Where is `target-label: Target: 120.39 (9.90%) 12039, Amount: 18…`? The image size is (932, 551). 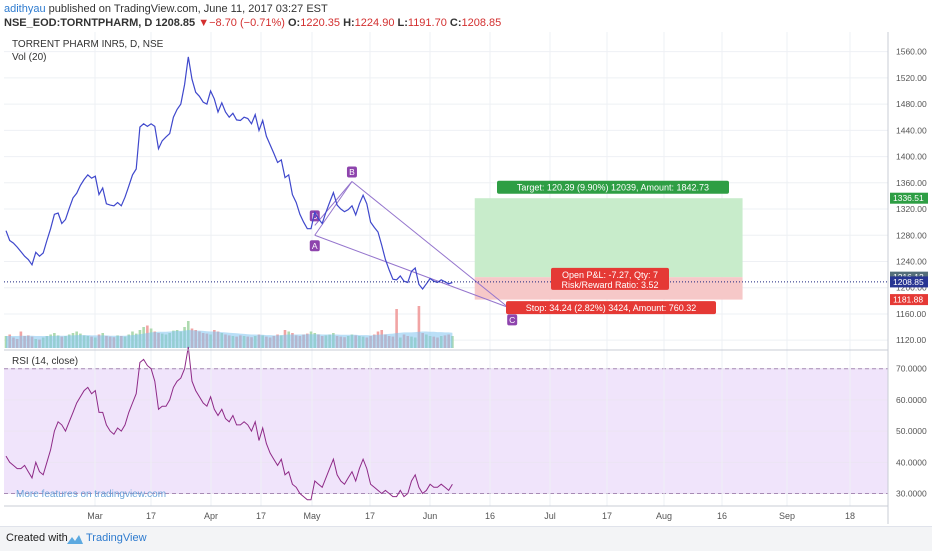 target-label: Target: 120.39 (9.90%) 12039, Amount: 18… is located at coordinates (613, 187).